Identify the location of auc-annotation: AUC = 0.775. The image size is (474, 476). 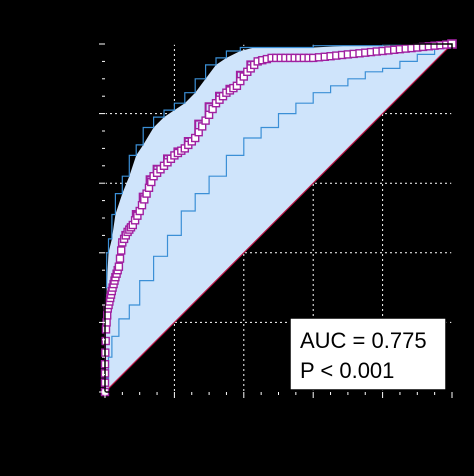
(363, 340).